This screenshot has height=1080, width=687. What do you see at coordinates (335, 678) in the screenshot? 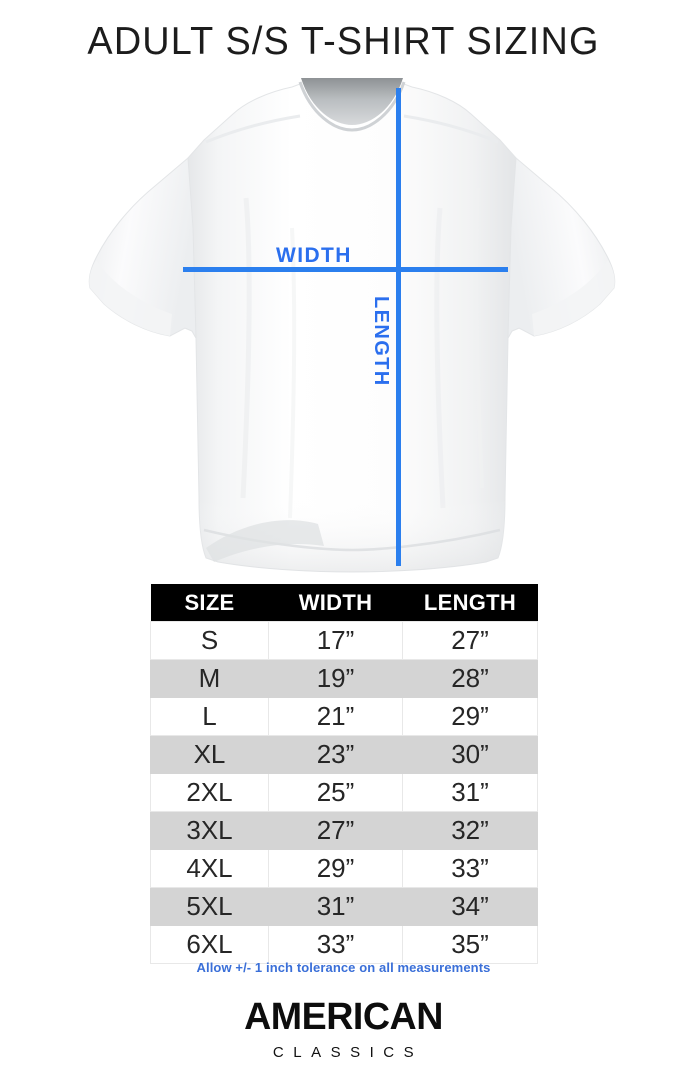
I see `cell-width: 19”` at bounding box center [335, 678].